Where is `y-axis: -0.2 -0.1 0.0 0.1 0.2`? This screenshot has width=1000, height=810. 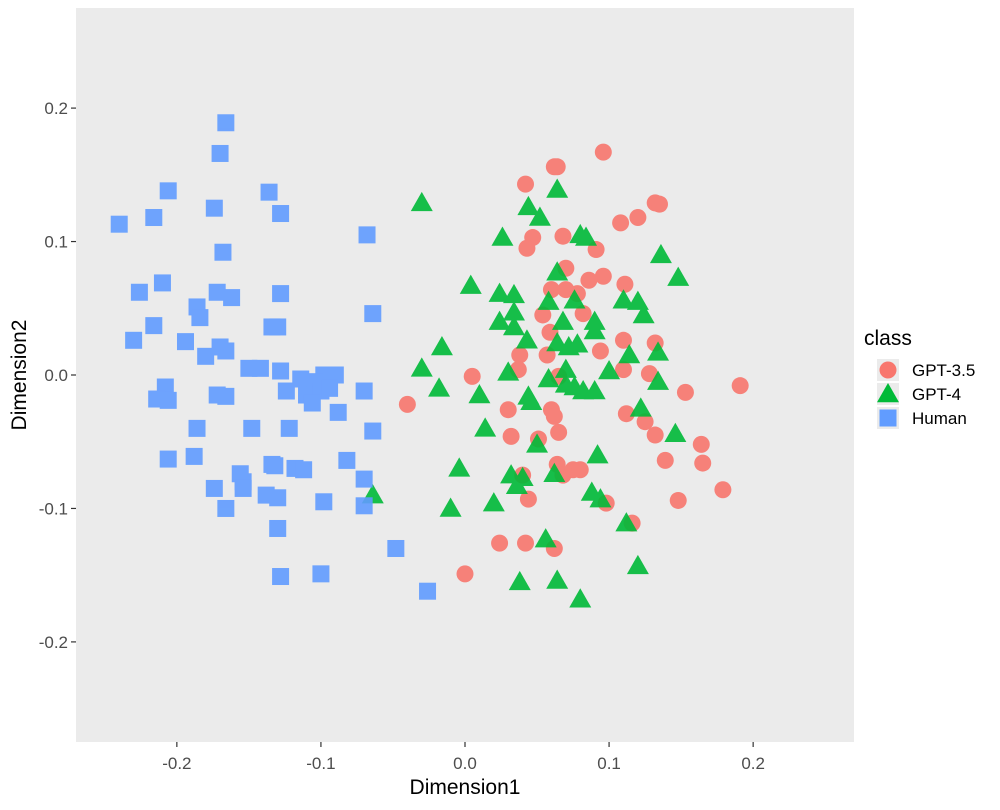 y-axis: -0.2 -0.1 0.0 0.1 0.2 is located at coordinates (57, 375).